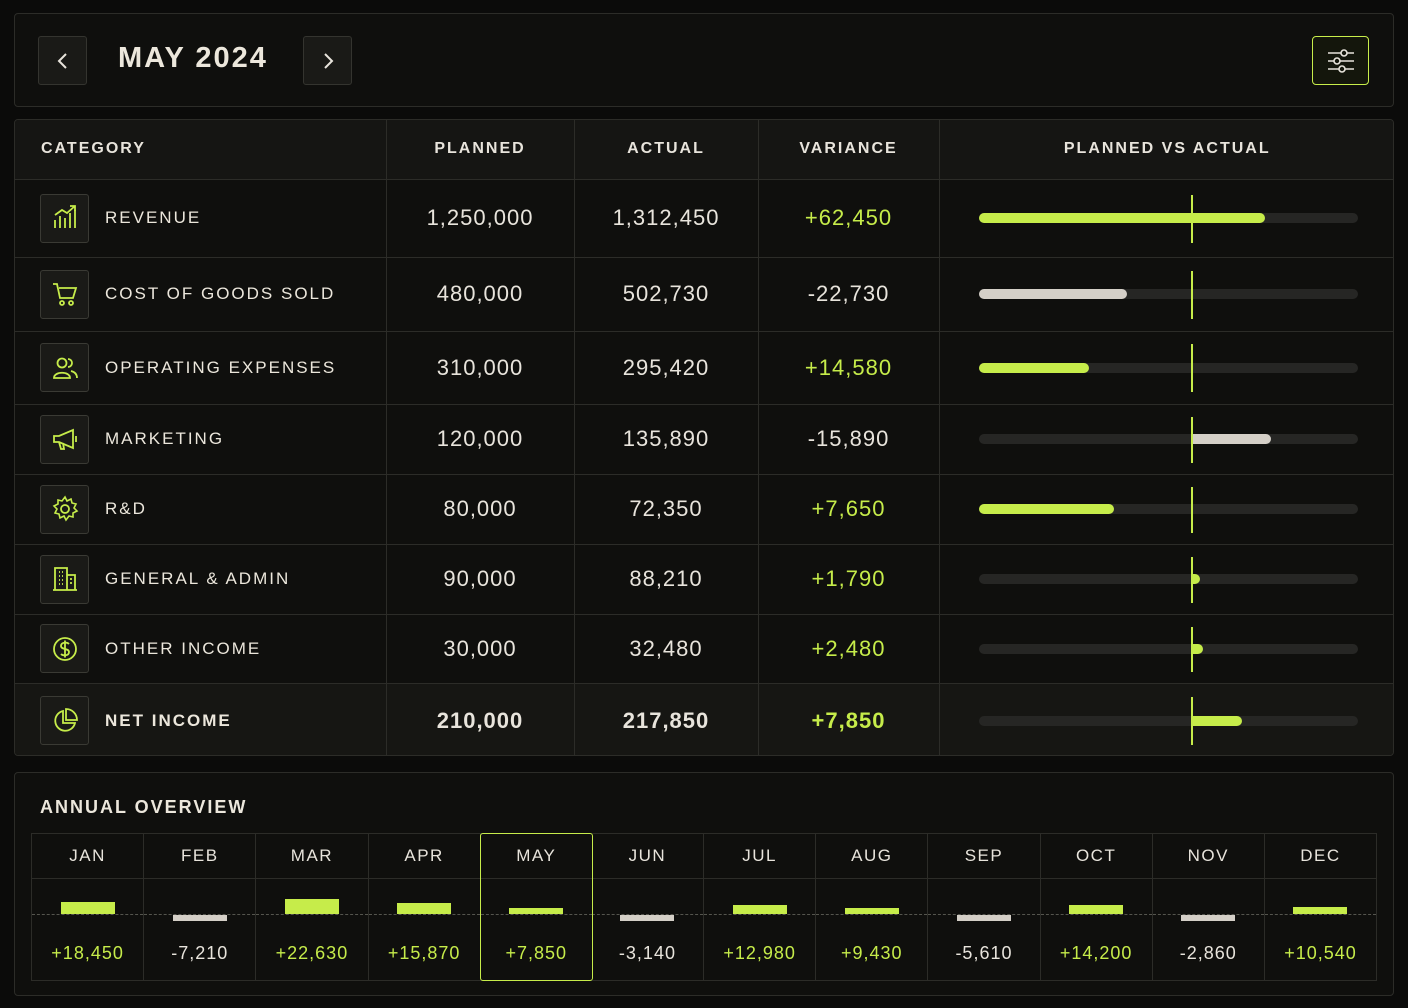  What do you see at coordinates (1166, 150) in the screenshot?
I see `column-header-planned-vs-actual: PLANNED VS ACTUAL` at bounding box center [1166, 150].